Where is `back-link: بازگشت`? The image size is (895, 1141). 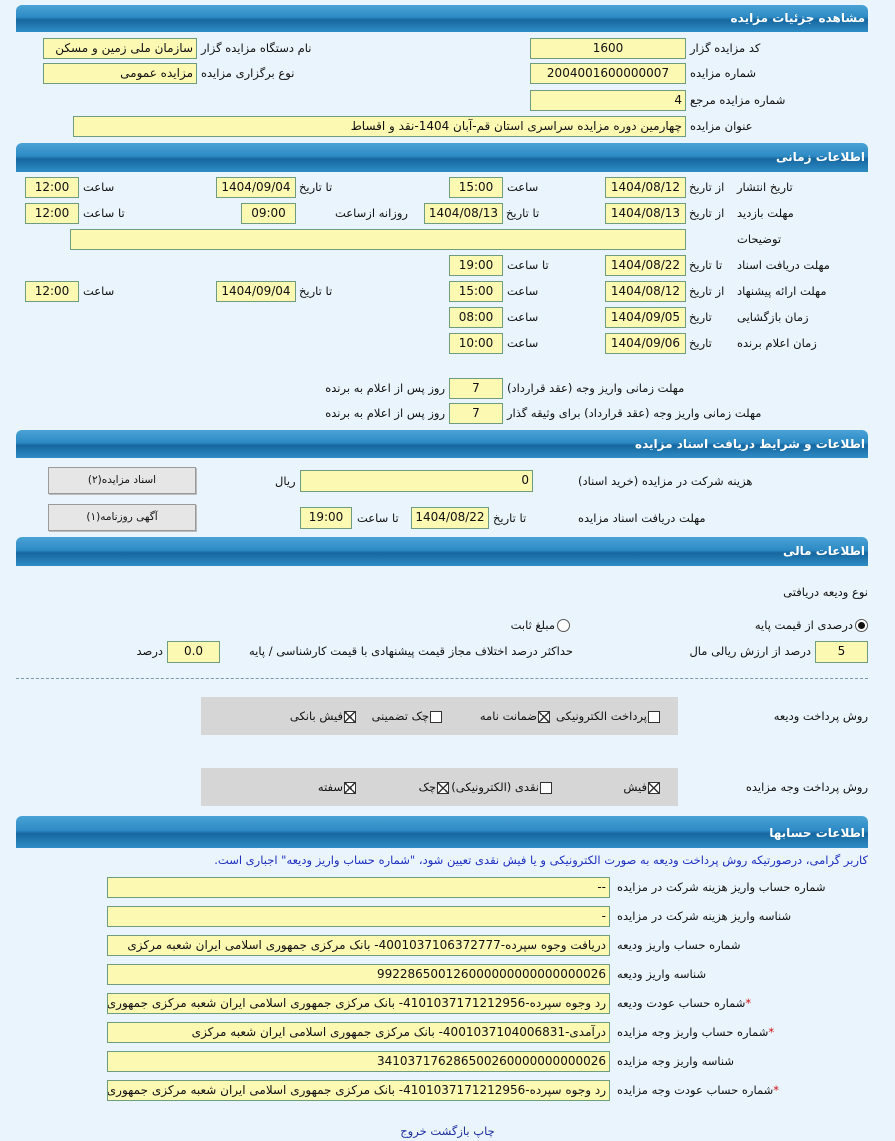 back-link: بازگشت is located at coordinates (450, 1131).